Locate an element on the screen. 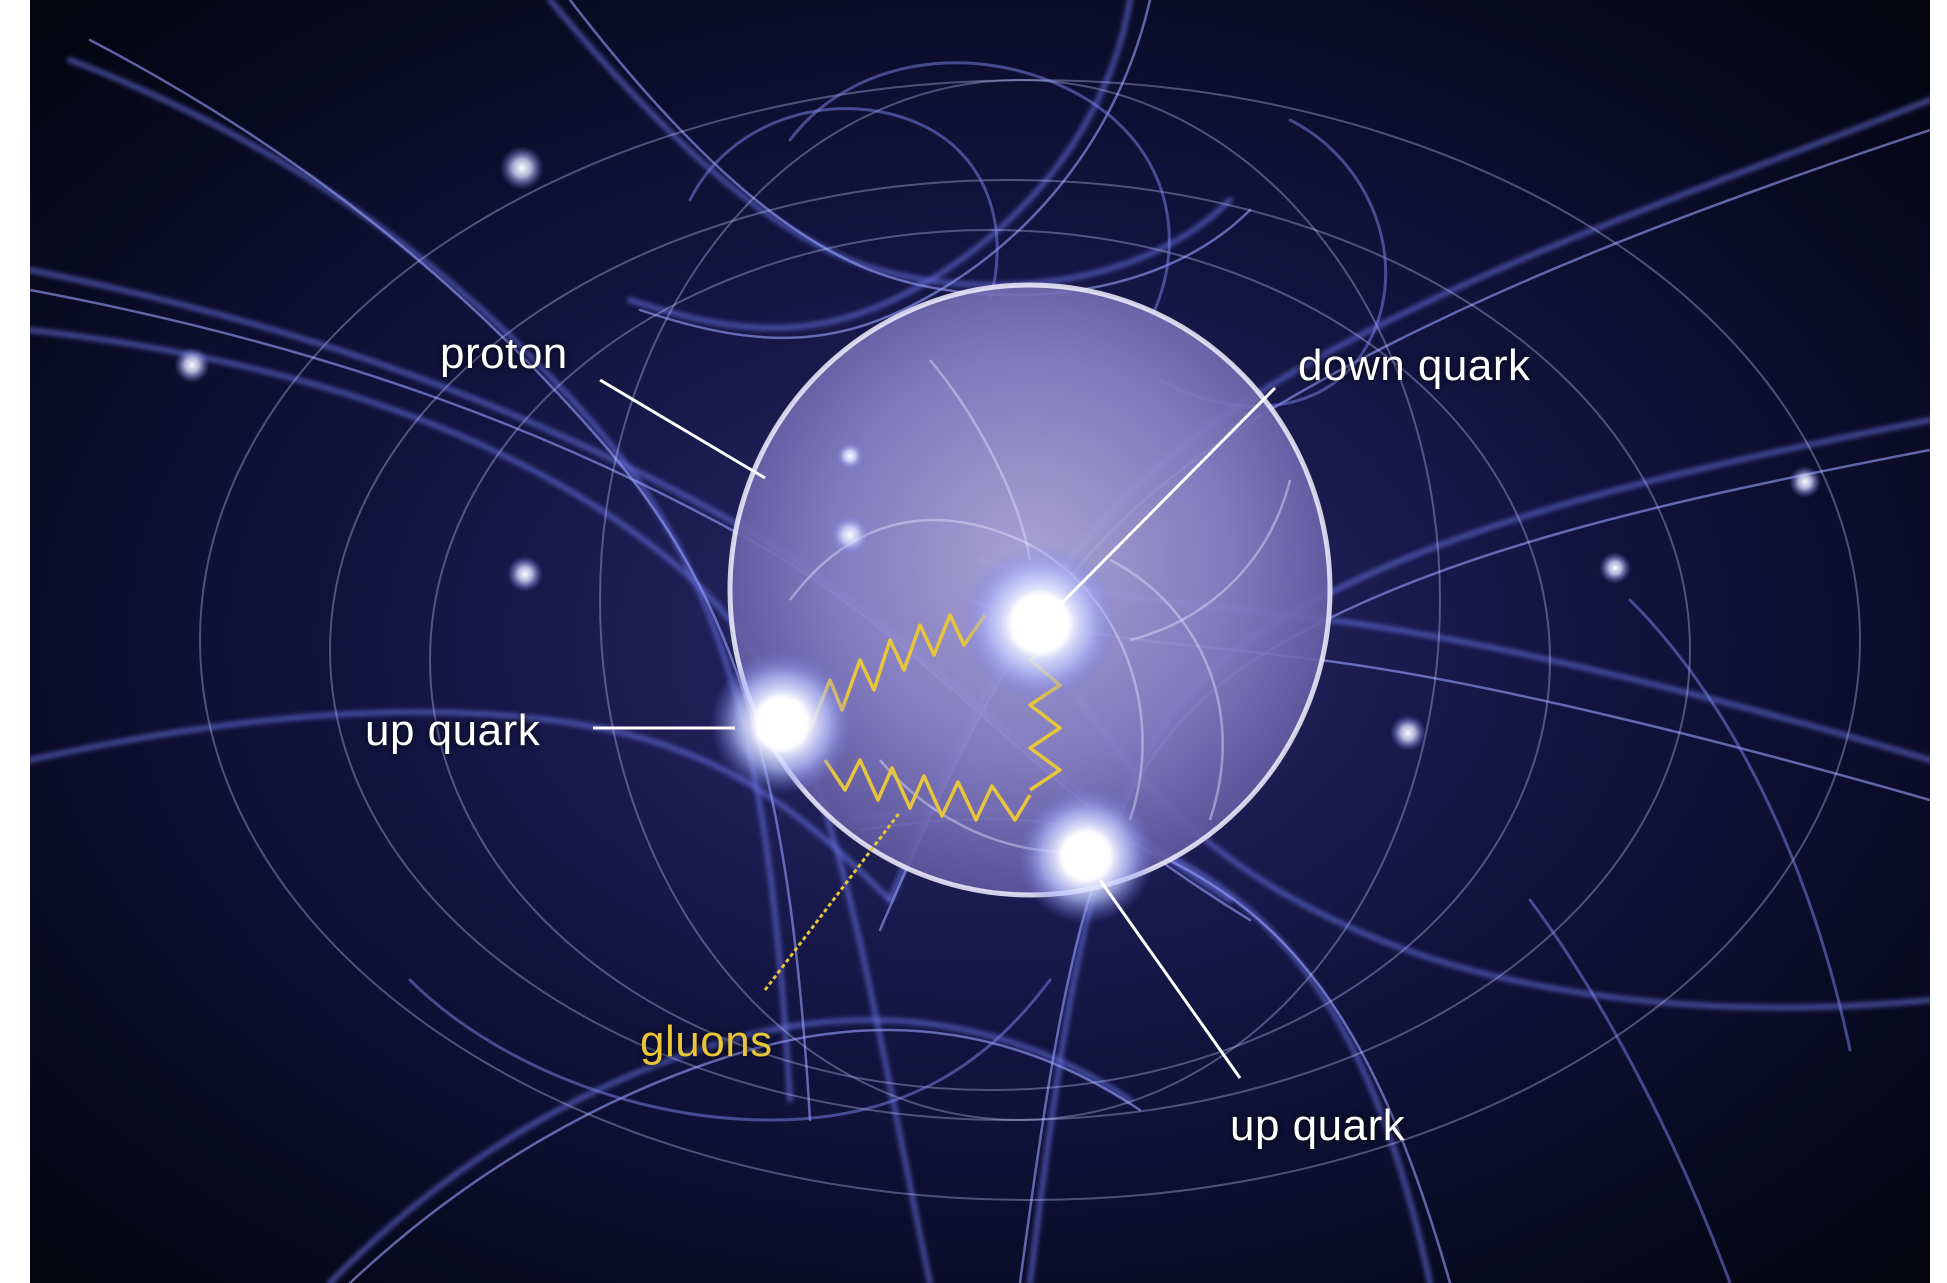 The height and width of the screenshot is (1283, 1947). label-up-quark-bottom: up quark is located at coordinates (1318, 1125).